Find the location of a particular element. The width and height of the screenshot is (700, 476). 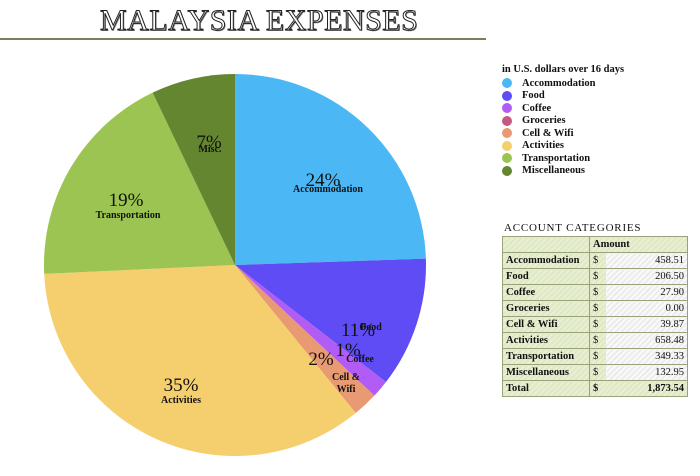

legend-caption: in U.S. dollars over 16 days is located at coordinates (563, 69).